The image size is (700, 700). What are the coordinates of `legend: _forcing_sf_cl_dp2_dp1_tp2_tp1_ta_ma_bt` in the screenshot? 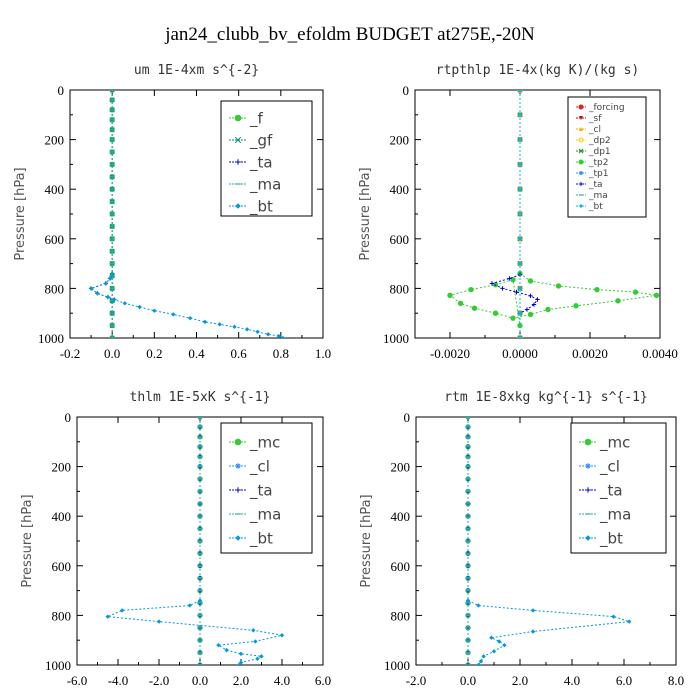 It's located at (607, 157).